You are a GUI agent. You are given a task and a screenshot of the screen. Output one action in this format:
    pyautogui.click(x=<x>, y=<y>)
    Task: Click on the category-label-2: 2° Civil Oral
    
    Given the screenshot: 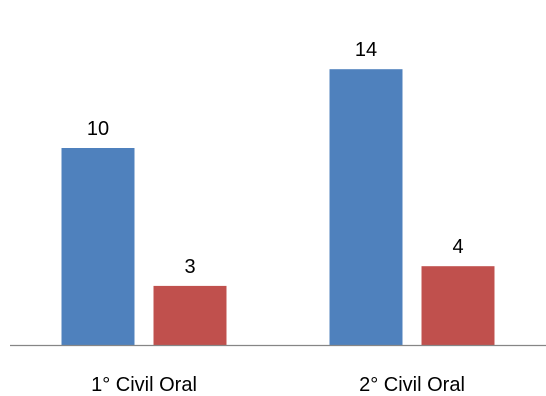 What is the action you would take?
    pyautogui.click(x=412, y=385)
    